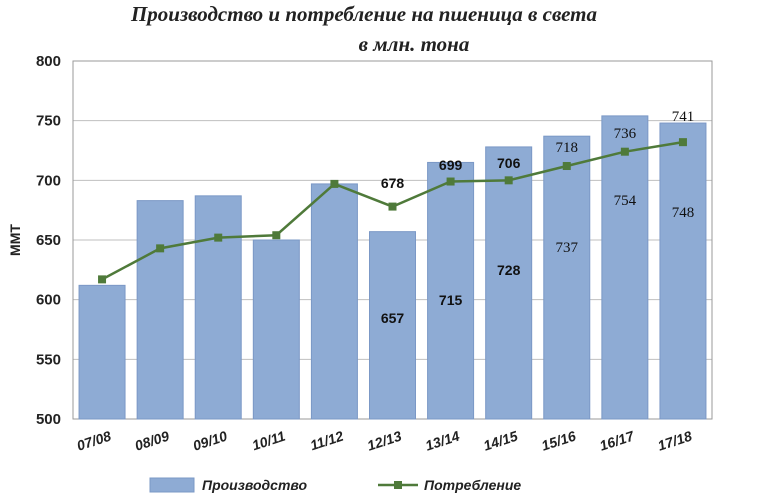  Describe the element at coordinates (558, 441) in the screenshot. I see `x-tick-label: 15/16` at that location.